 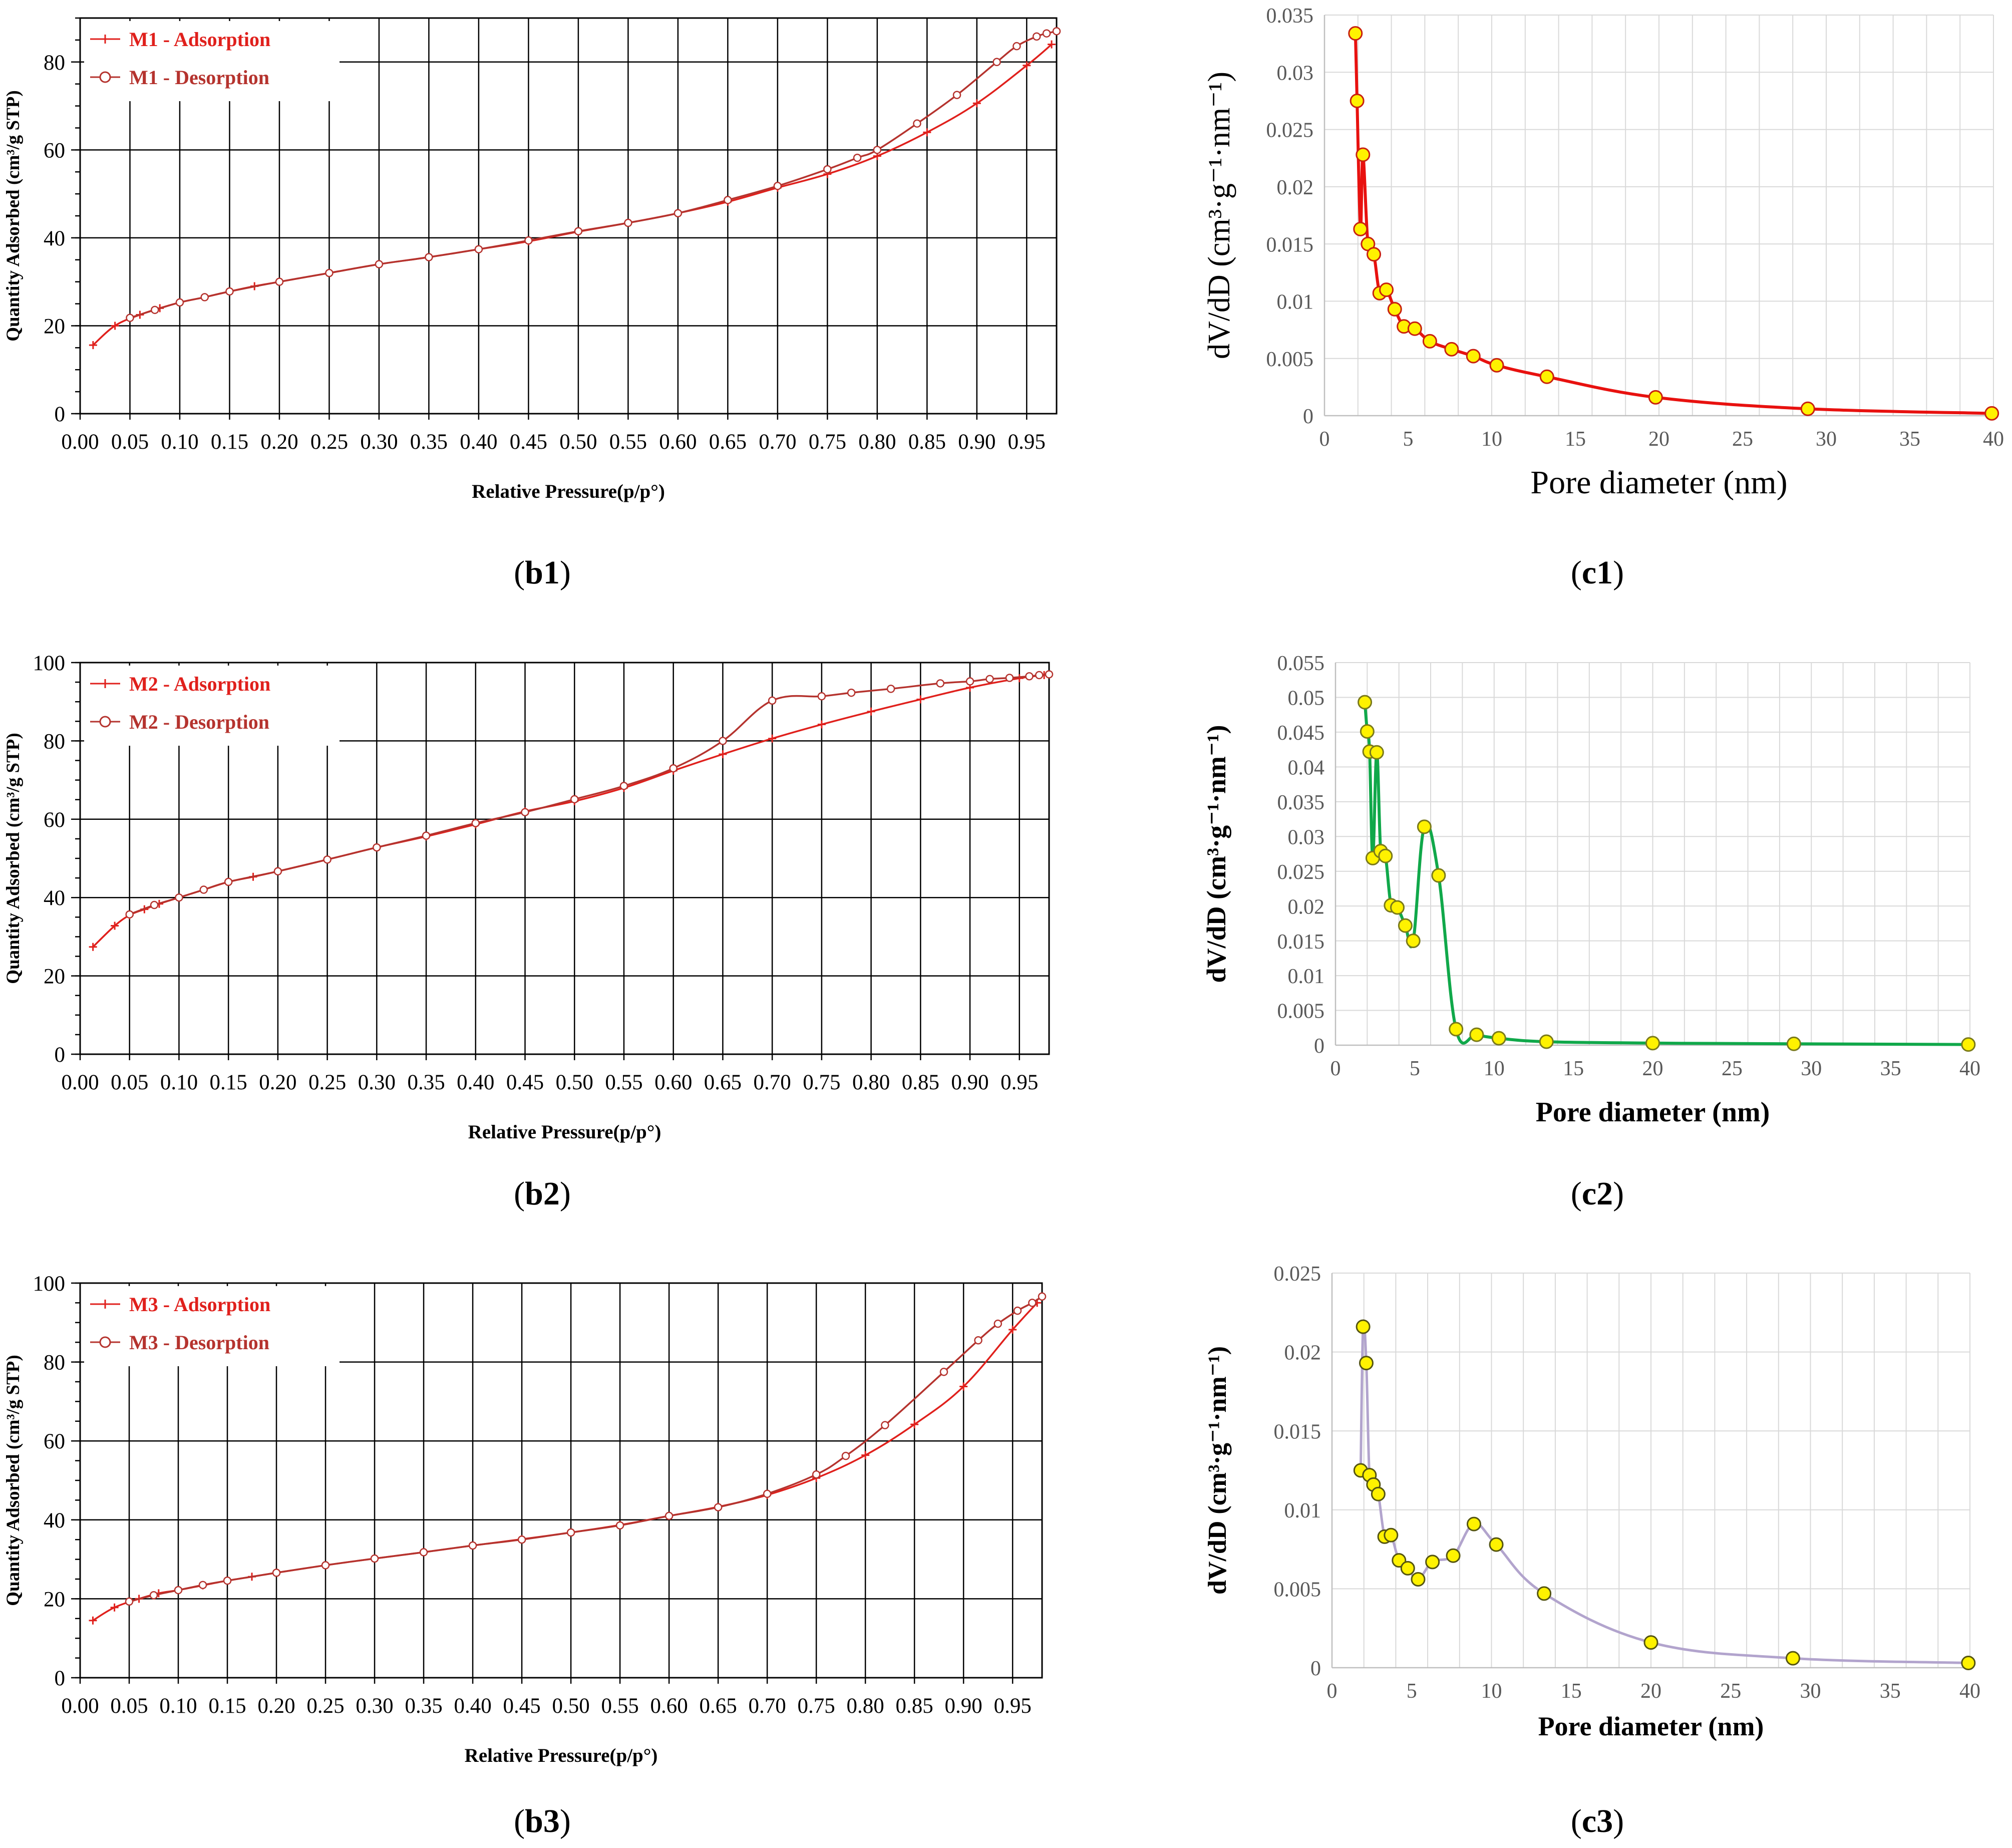 I want to click on y-tick-label: 40, so click(x=54, y=1521).